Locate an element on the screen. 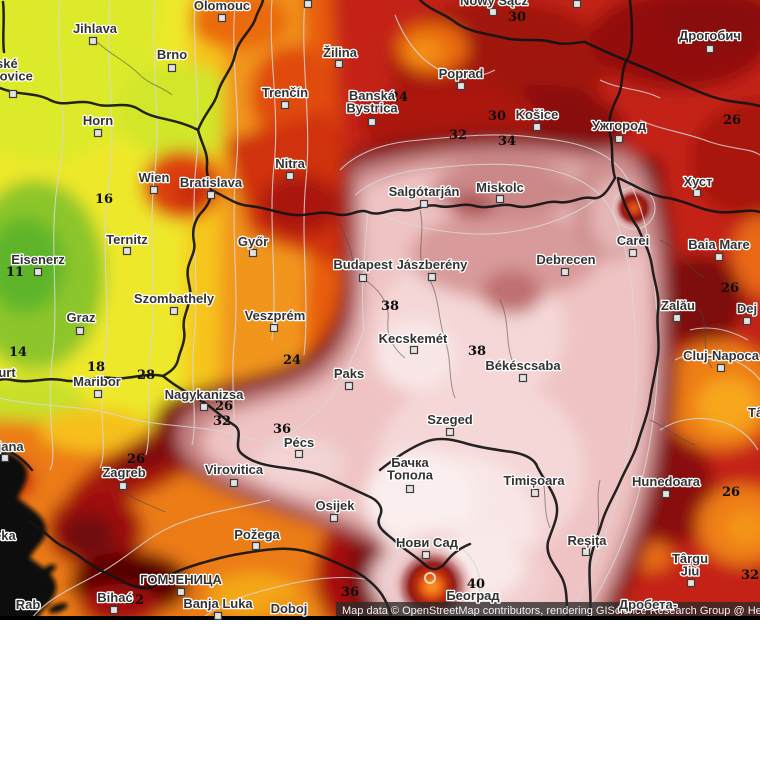 The image size is (760, 760). contour-value-label: 26 is located at coordinates (136, 459).